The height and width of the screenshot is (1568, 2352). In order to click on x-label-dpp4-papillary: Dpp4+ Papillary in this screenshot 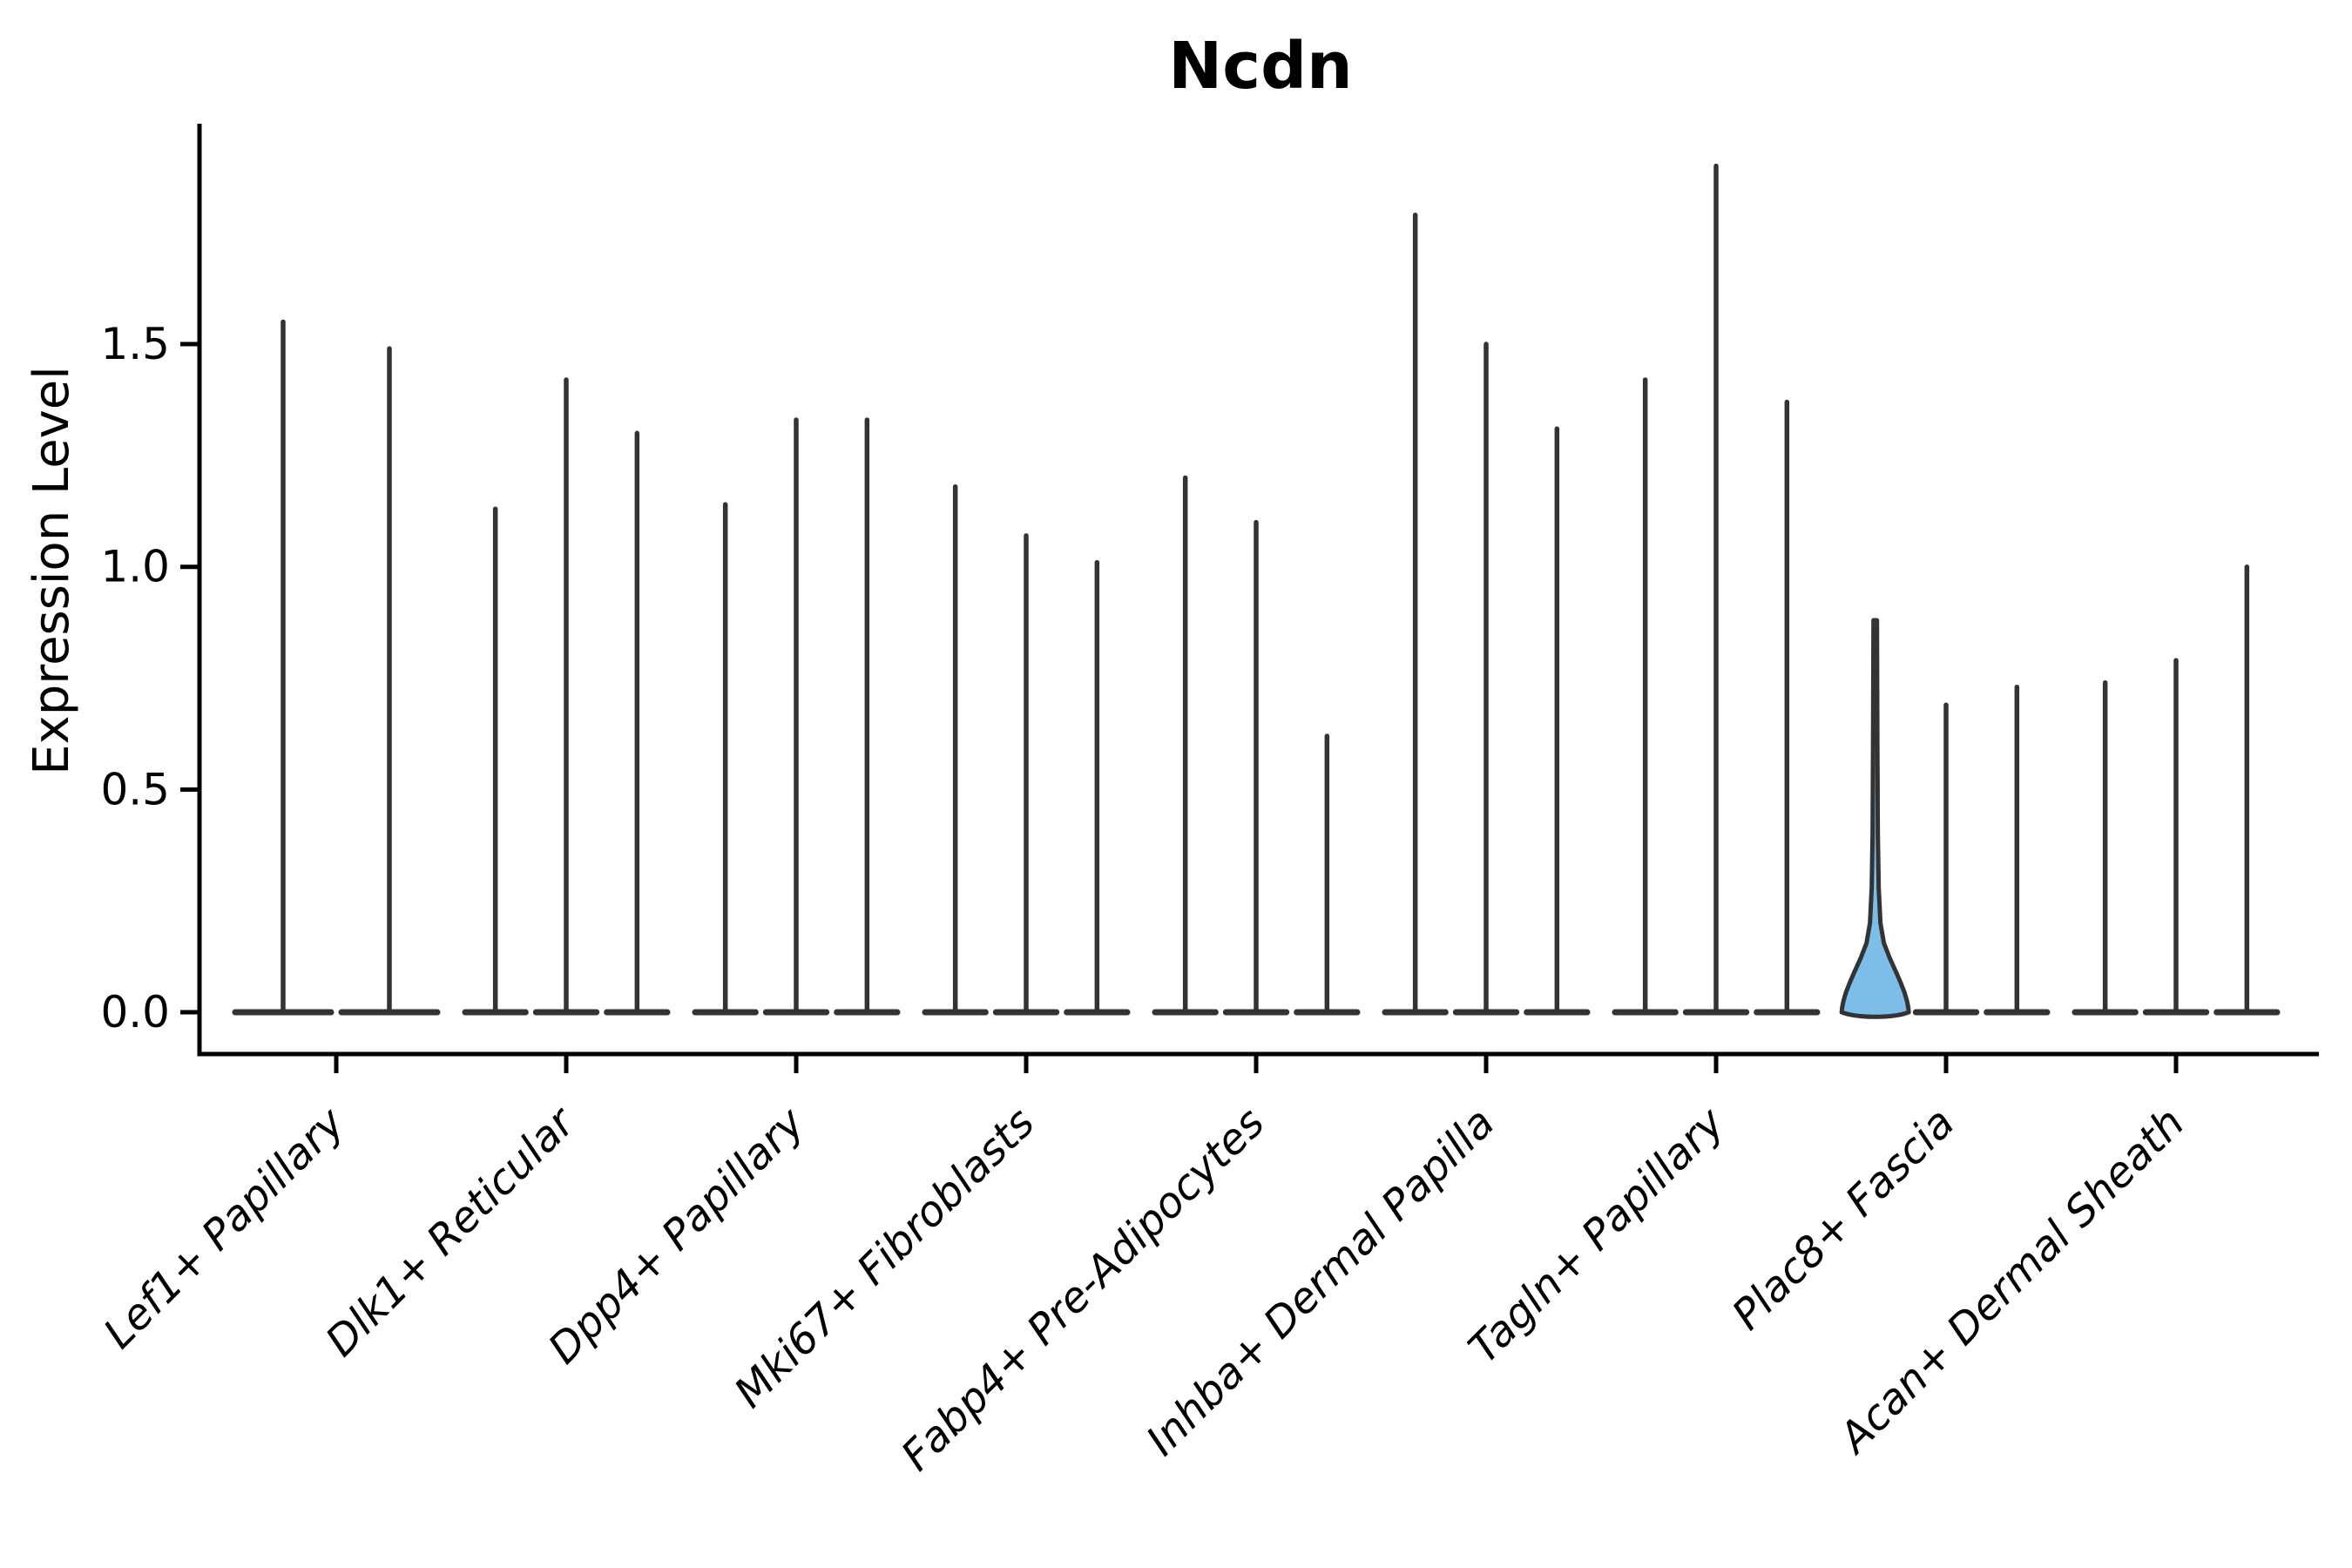, I will do `click(677, 1235)`.